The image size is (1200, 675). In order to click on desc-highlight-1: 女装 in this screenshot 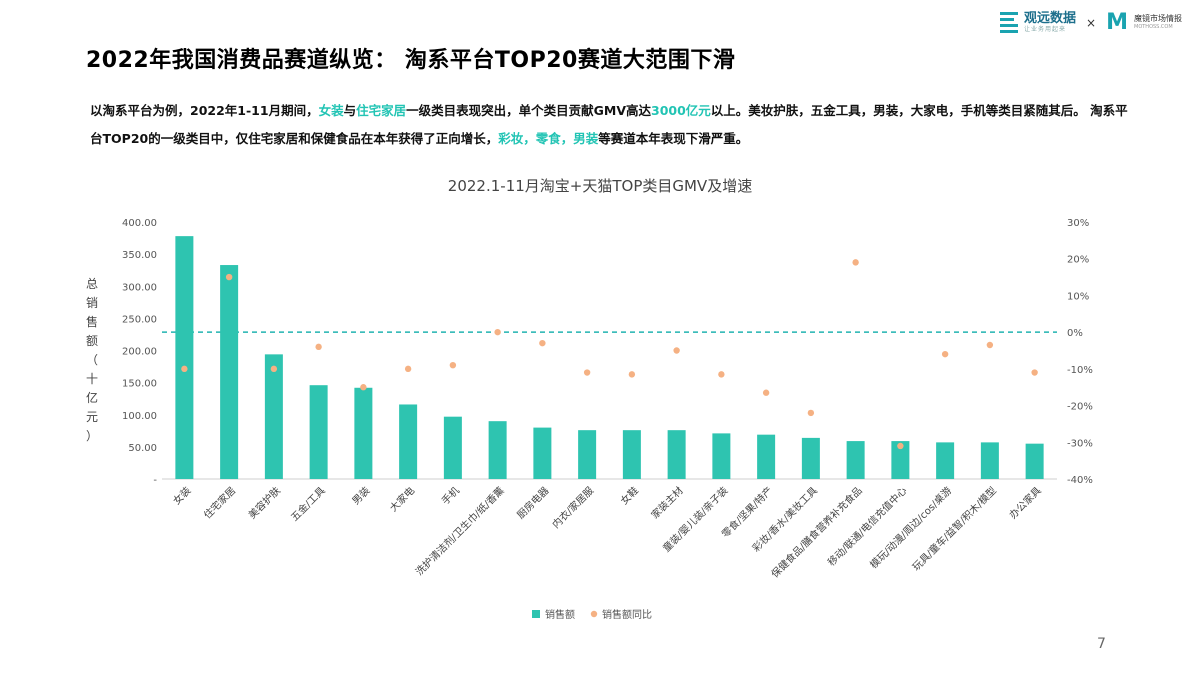, I will do `click(331, 110)`.